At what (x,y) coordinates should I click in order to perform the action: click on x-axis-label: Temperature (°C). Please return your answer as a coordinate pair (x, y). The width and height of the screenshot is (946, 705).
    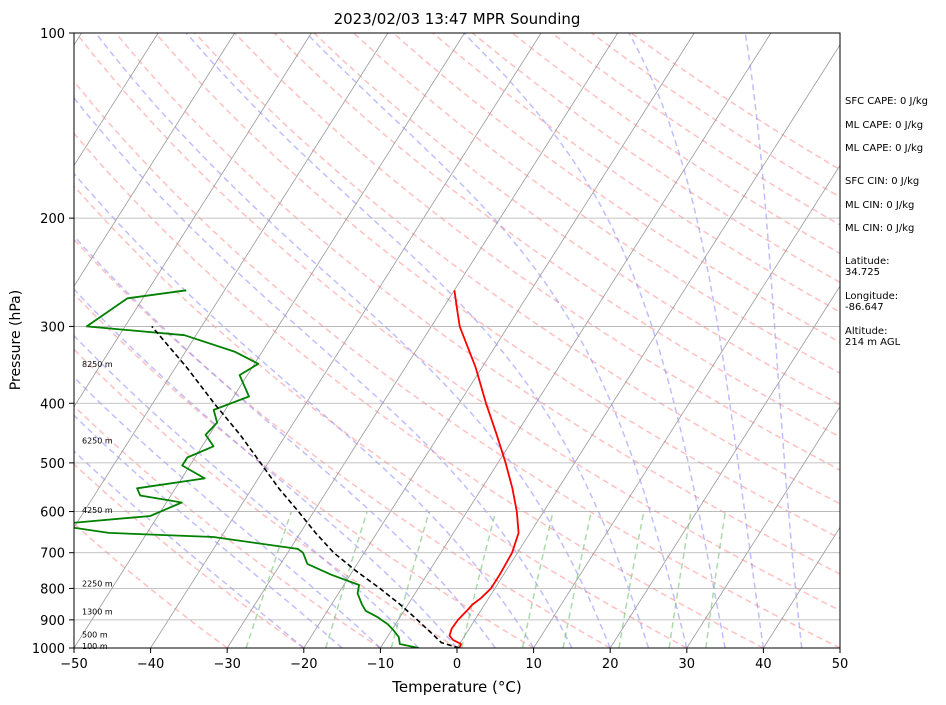
    Looking at the image, I should click on (456, 687).